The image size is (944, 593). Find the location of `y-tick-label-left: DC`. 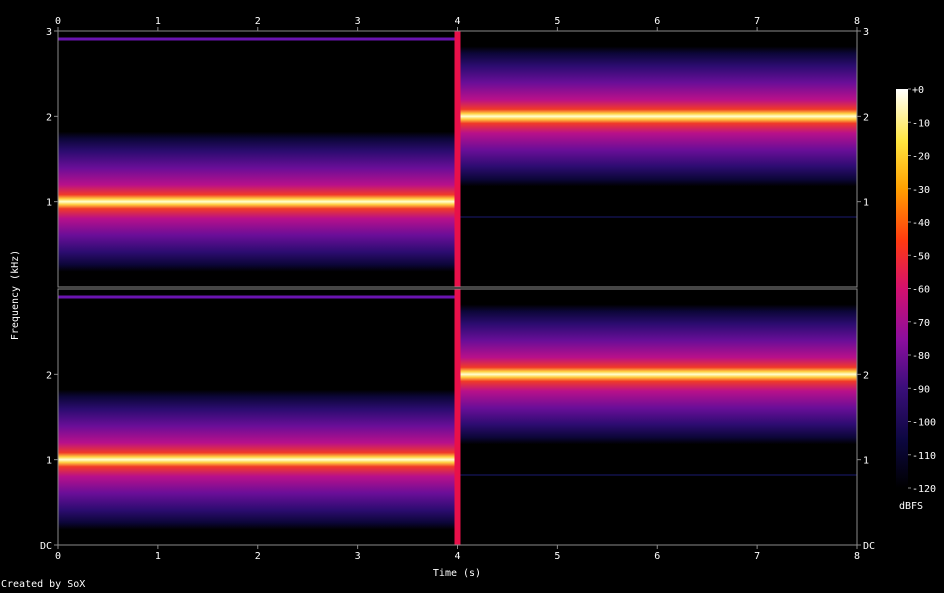

y-tick-label-left: DC is located at coordinates (46, 546).